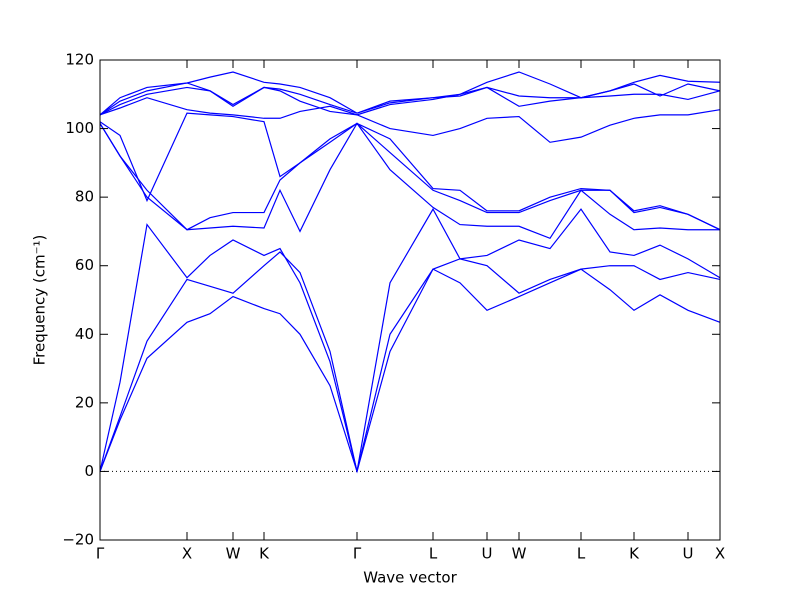  Describe the element at coordinates (84, 197) in the screenshot. I see `y-tick-label: 80` at that location.